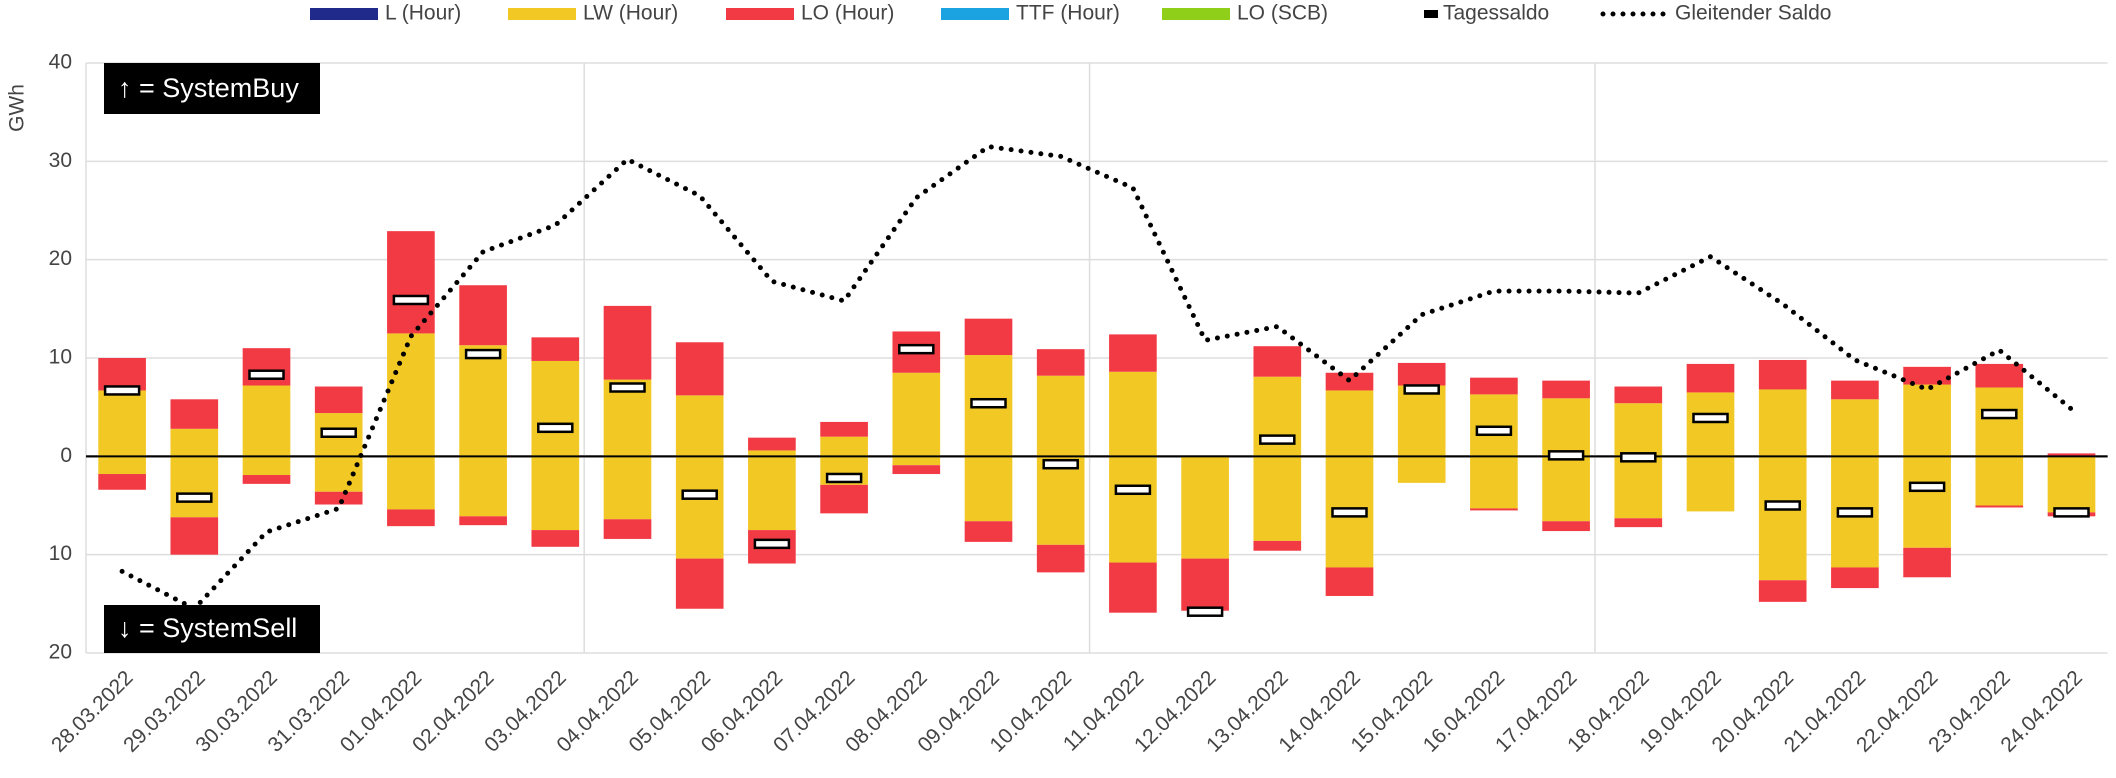 The image size is (2116, 778). Describe the element at coordinates (1282, 13) in the screenshot. I see `legend-label: LO (SCB)` at that location.